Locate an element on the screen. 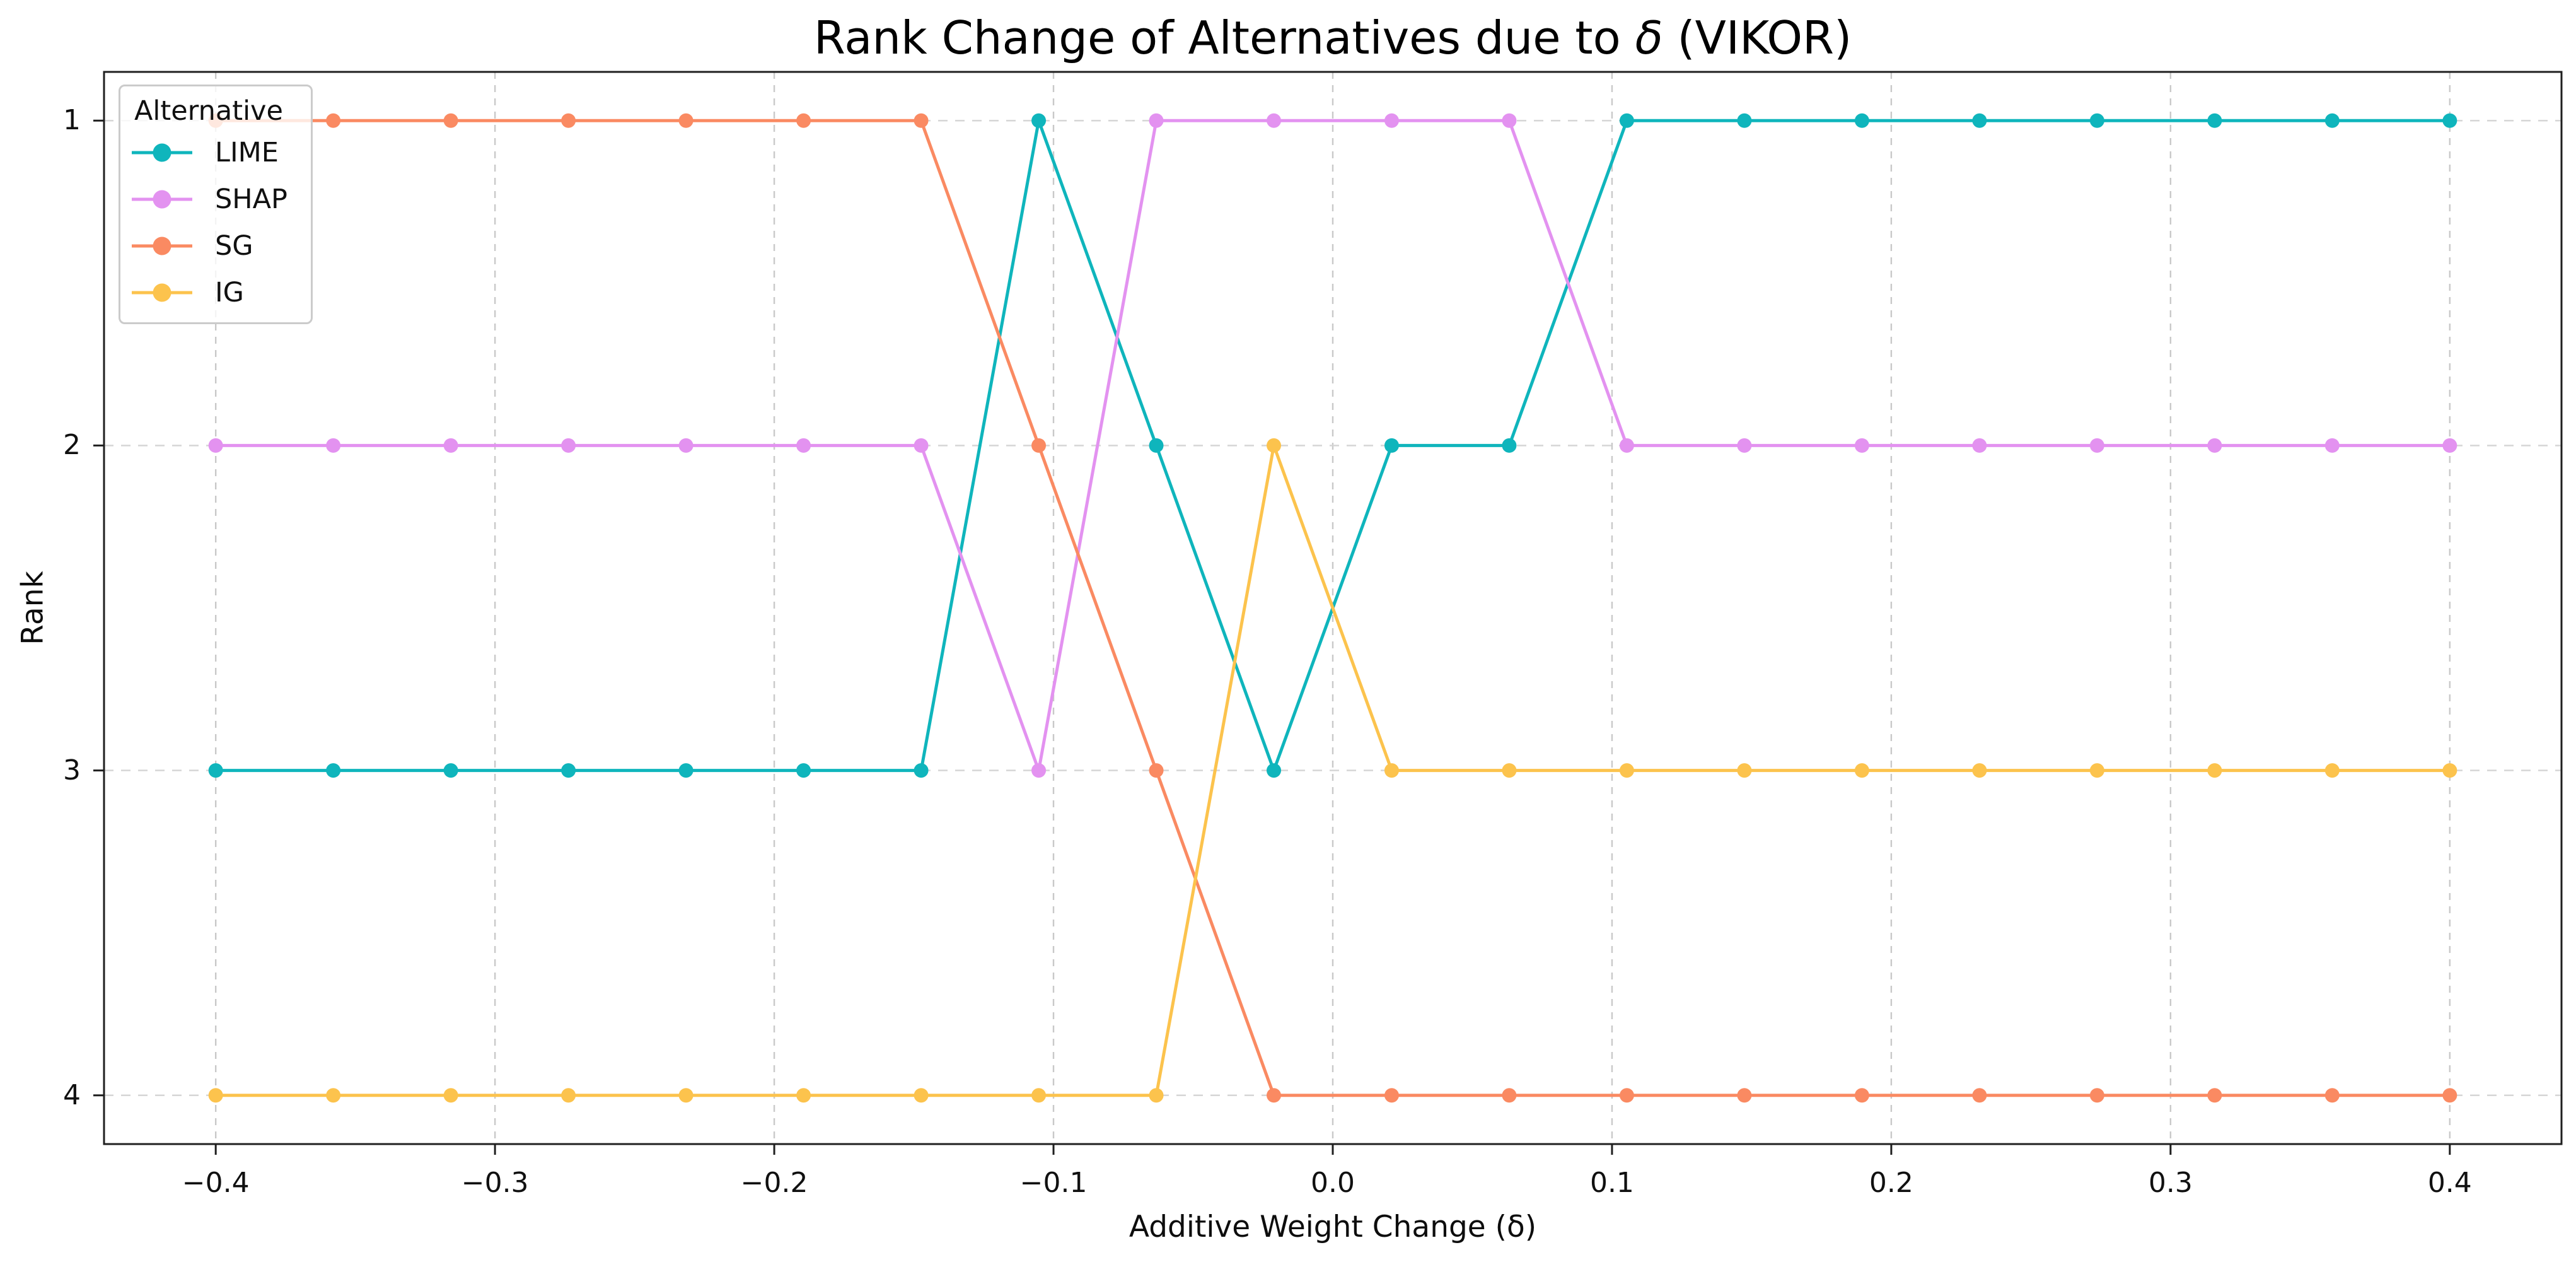 The height and width of the screenshot is (1262, 2576). legend-entry: SHAP is located at coordinates (216, 199).